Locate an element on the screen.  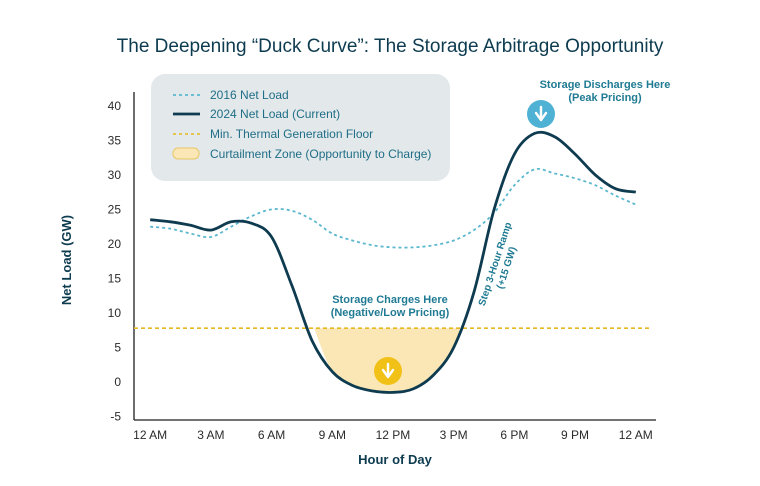
legend-box is located at coordinates (300, 127).